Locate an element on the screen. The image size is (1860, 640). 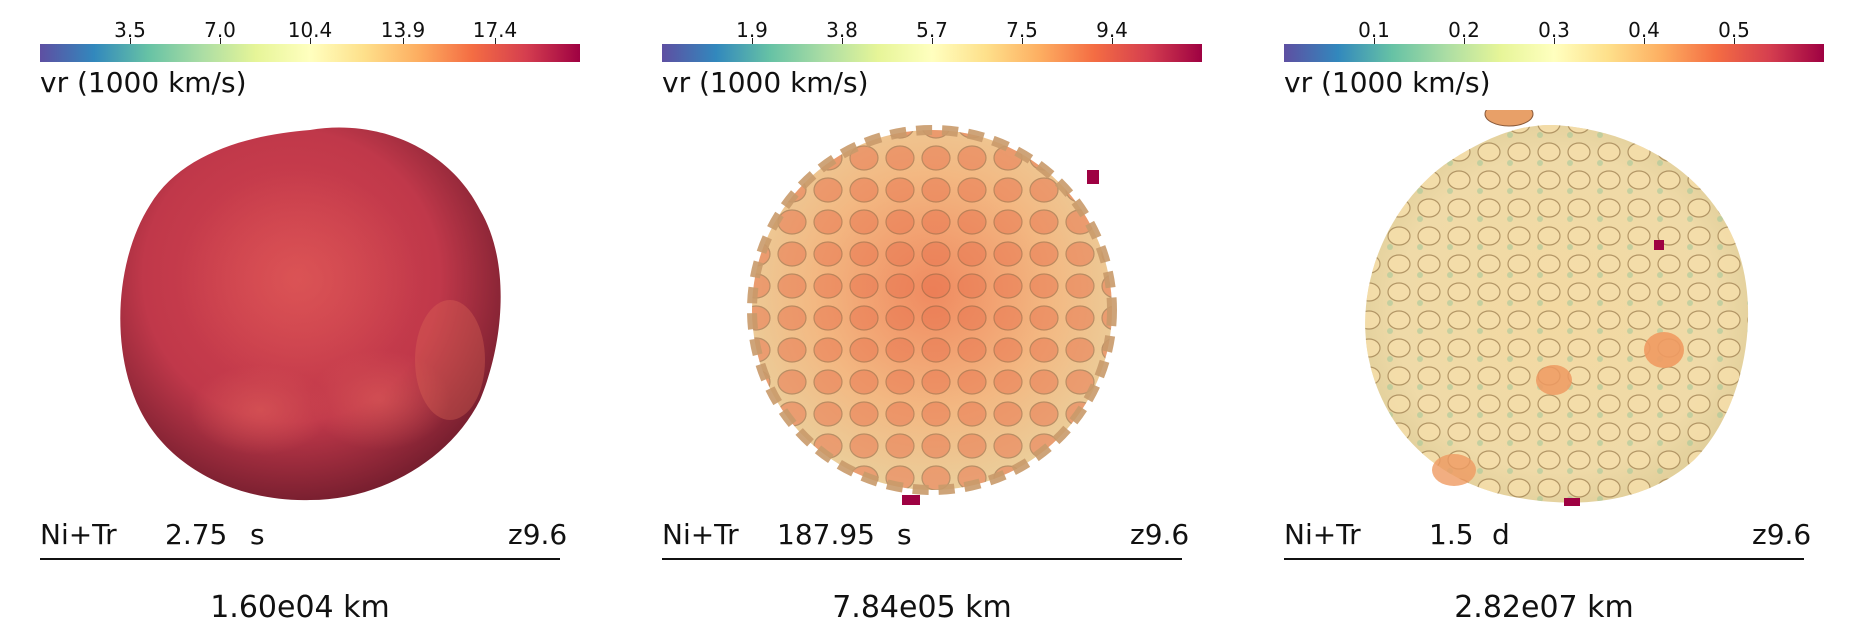
time-value: 2.75 is located at coordinates (196, 534).